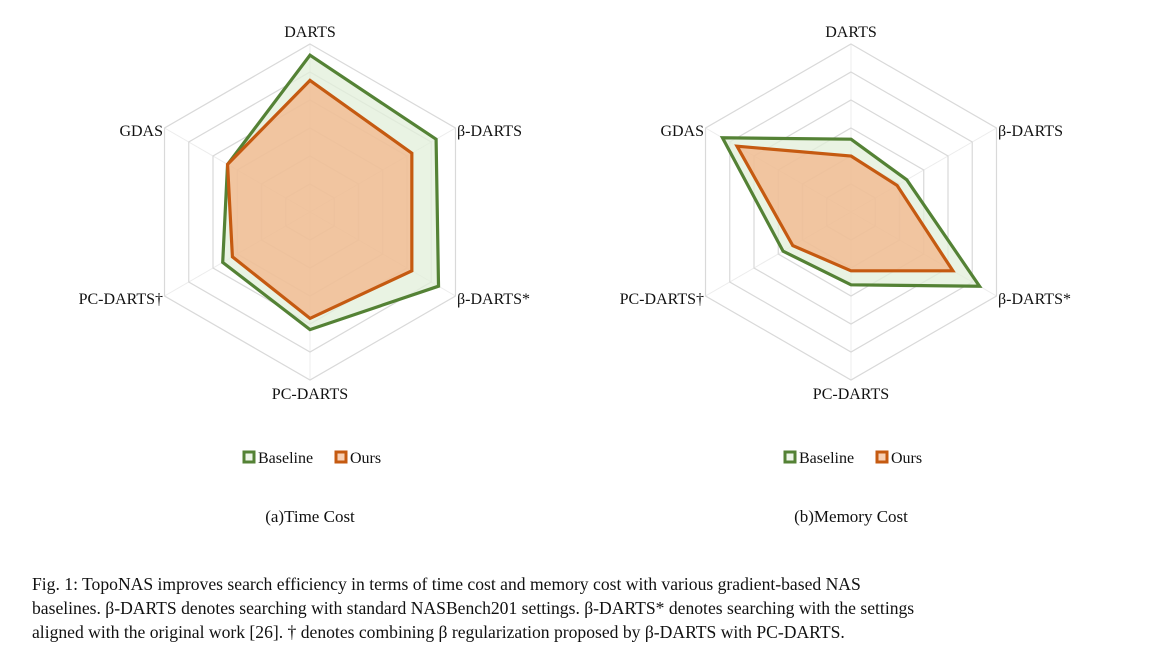 The width and height of the screenshot is (1151, 663). I want to click on chart-title: (a)Time Cost, so click(310, 516).